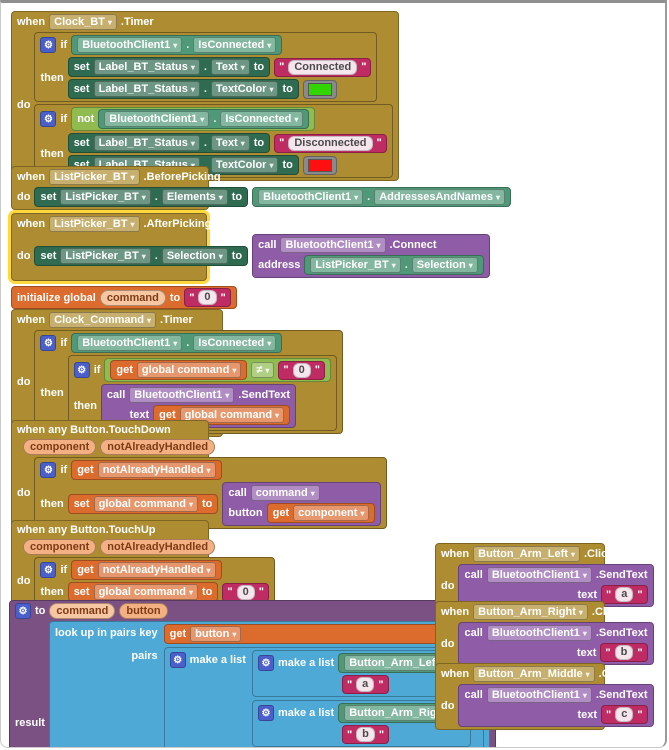 The height and width of the screenshot is (750, 669). What do you see at coordinates (331, 513) in the screenshot?
I see `variable-dropdown: component` at bounding box center [331, 513].